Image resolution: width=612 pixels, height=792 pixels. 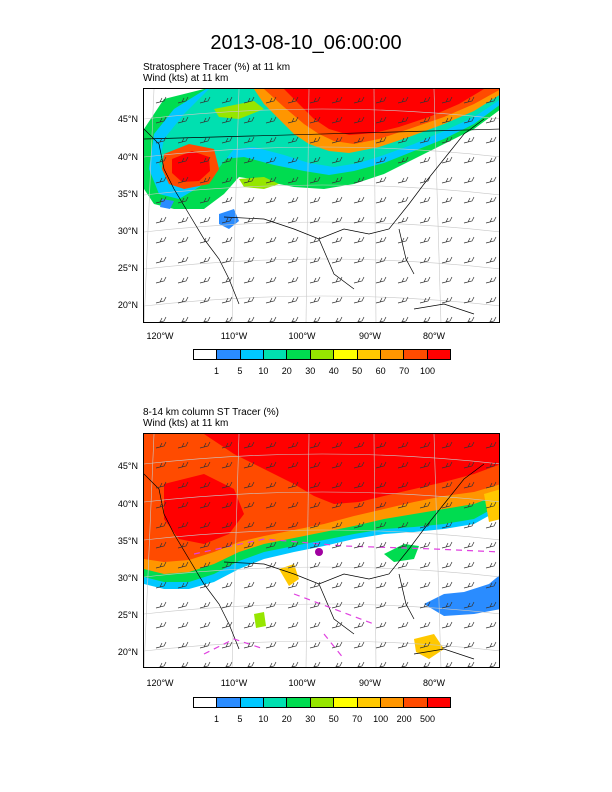 What do you see at coordinates (404, 719) in the screenshot?
I see `colorbar-label: 200` at bounding box center [404, 719].